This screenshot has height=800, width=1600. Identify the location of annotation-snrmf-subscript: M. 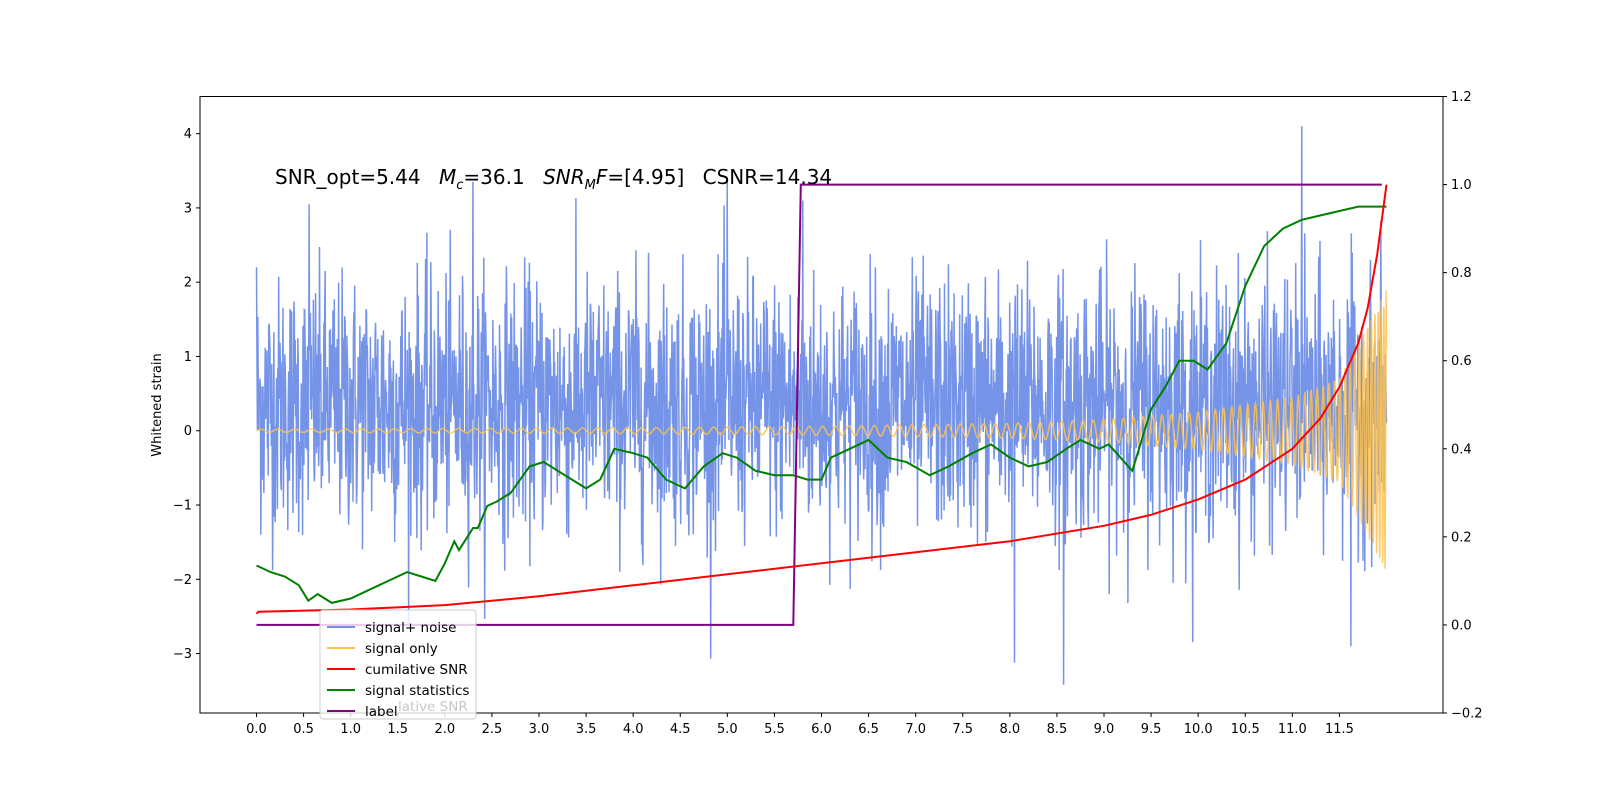
(590, 185).